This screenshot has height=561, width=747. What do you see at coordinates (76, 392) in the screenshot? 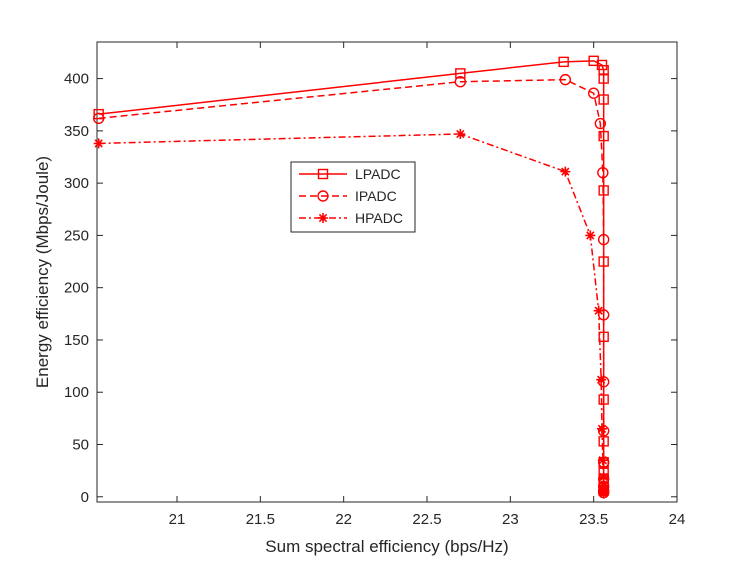
I see `y-tick-label: 100` at bounding box center [76, 392].